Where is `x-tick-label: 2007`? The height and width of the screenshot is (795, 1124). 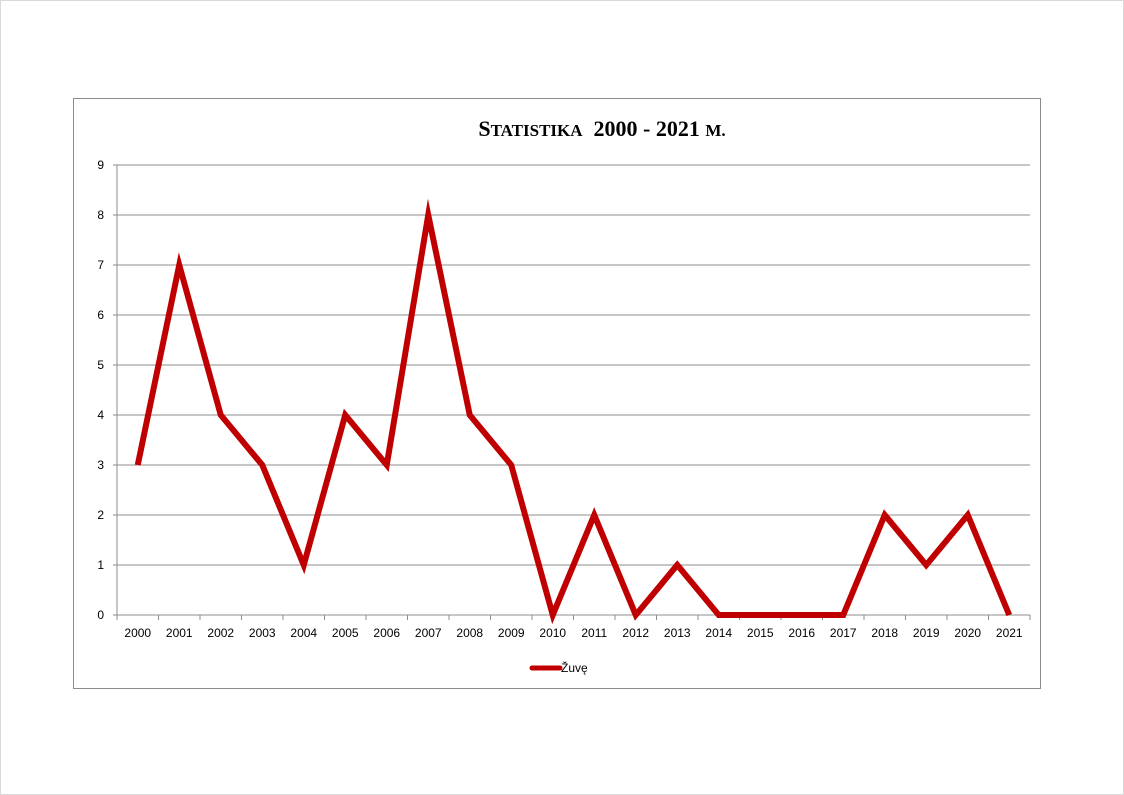
x-tick-label: 2007 is located at coordinates (428, 633).